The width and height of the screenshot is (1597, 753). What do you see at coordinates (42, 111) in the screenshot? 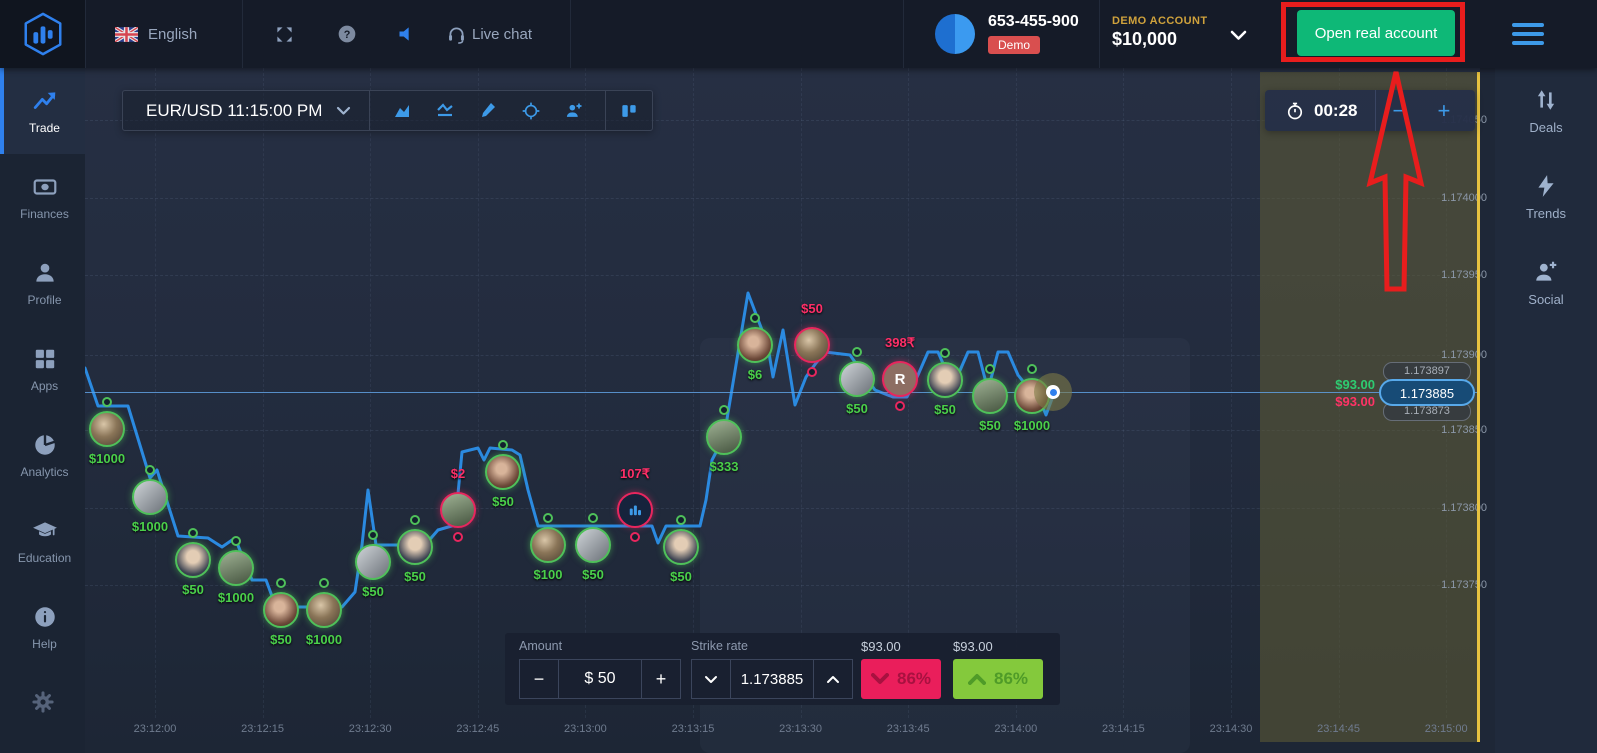
I see `sidebar-item-trade: Trade` at bounding box center [42, 111].